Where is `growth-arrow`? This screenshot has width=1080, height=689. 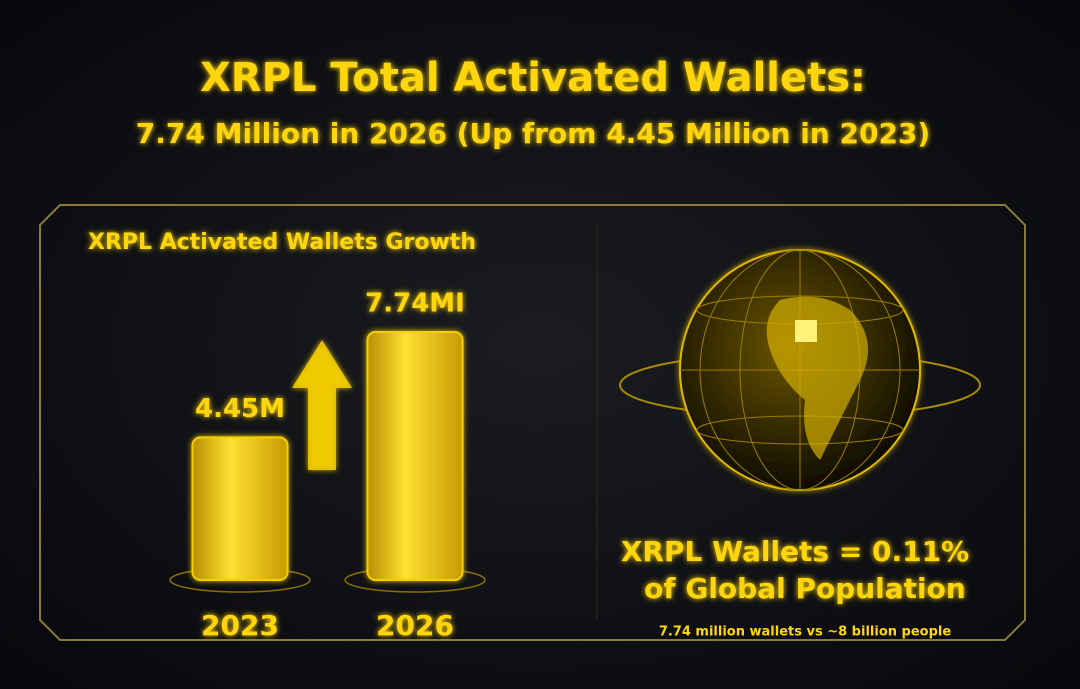
growth-arrow is located at coordinates (322, 405).